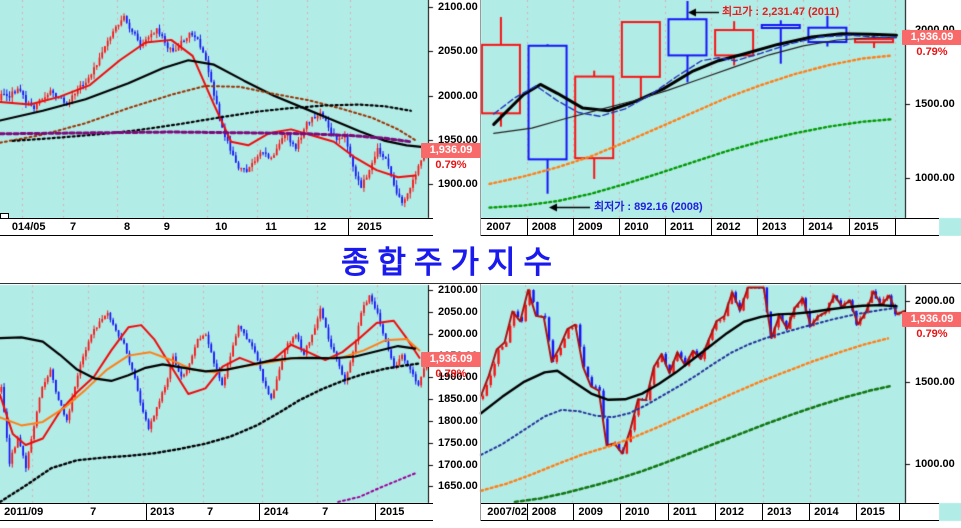 This screenshot has height=528, width=961. Describe the element at coordinates (28, 227) in the screenshot. I see `x-axis-label: 014/05` at that location.